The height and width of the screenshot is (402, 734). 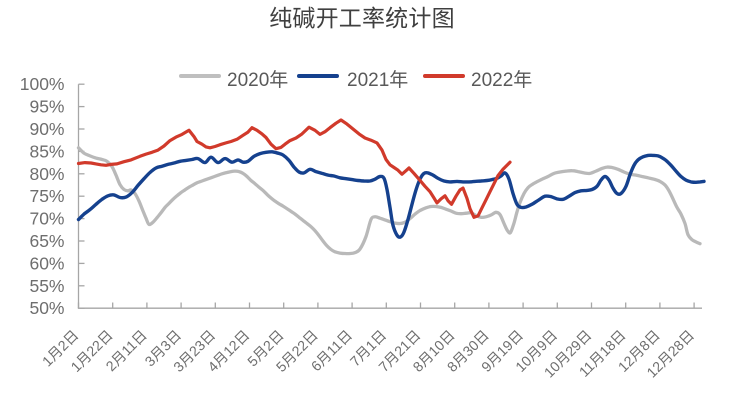 I want to click on svg-text: 50%, so click(x=46, y=308).